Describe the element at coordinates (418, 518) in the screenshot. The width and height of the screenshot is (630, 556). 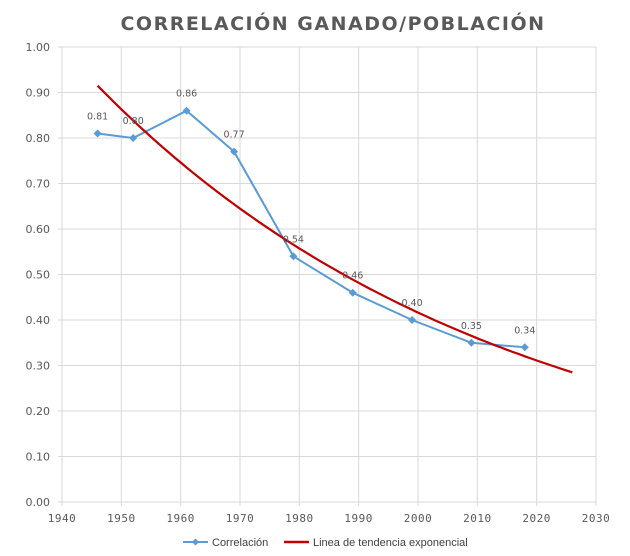
I see `x-tick-label: 2000` at that location.